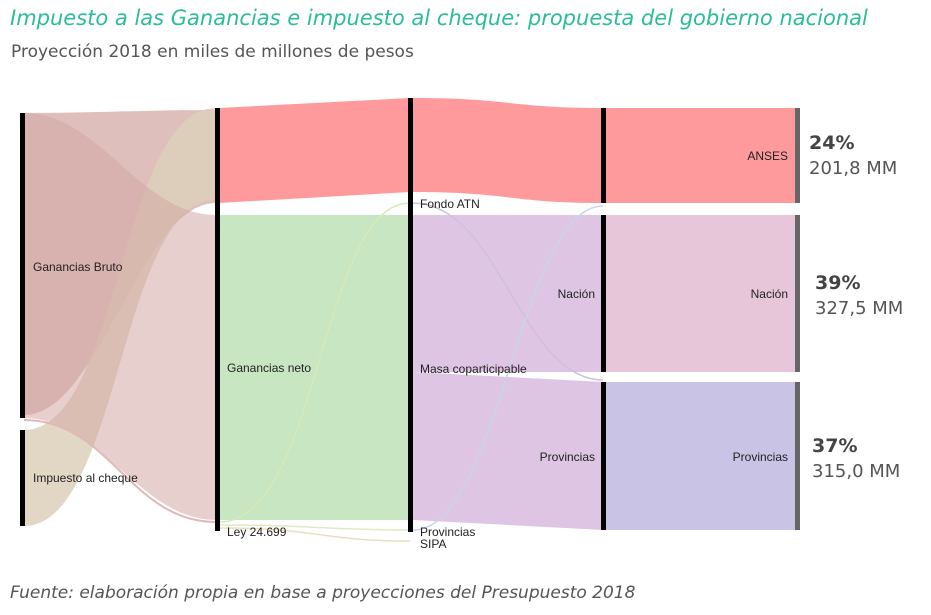  Describe the element at coordinates (797, 456) in the screenshot. I see `result-bar-provincias` at that location.